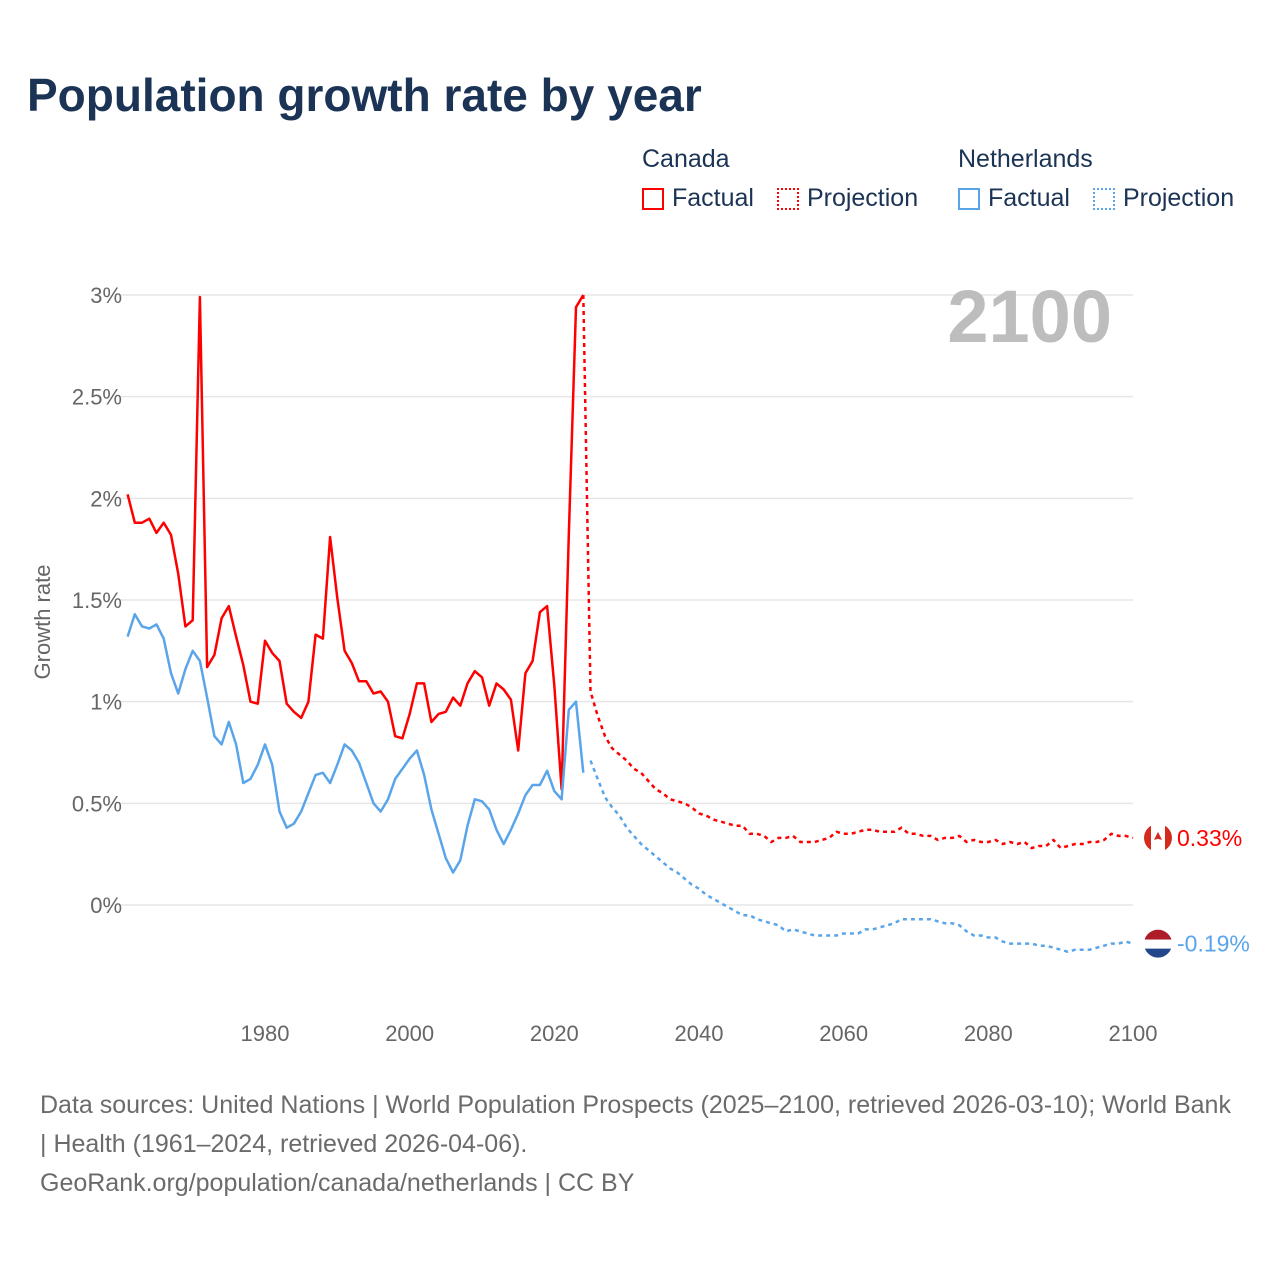 This screenshot has height=1280, width=1280. Describe the element at coordinates (106, 702) in the screenshot. I see `y-tick-label: 1%` at that location.